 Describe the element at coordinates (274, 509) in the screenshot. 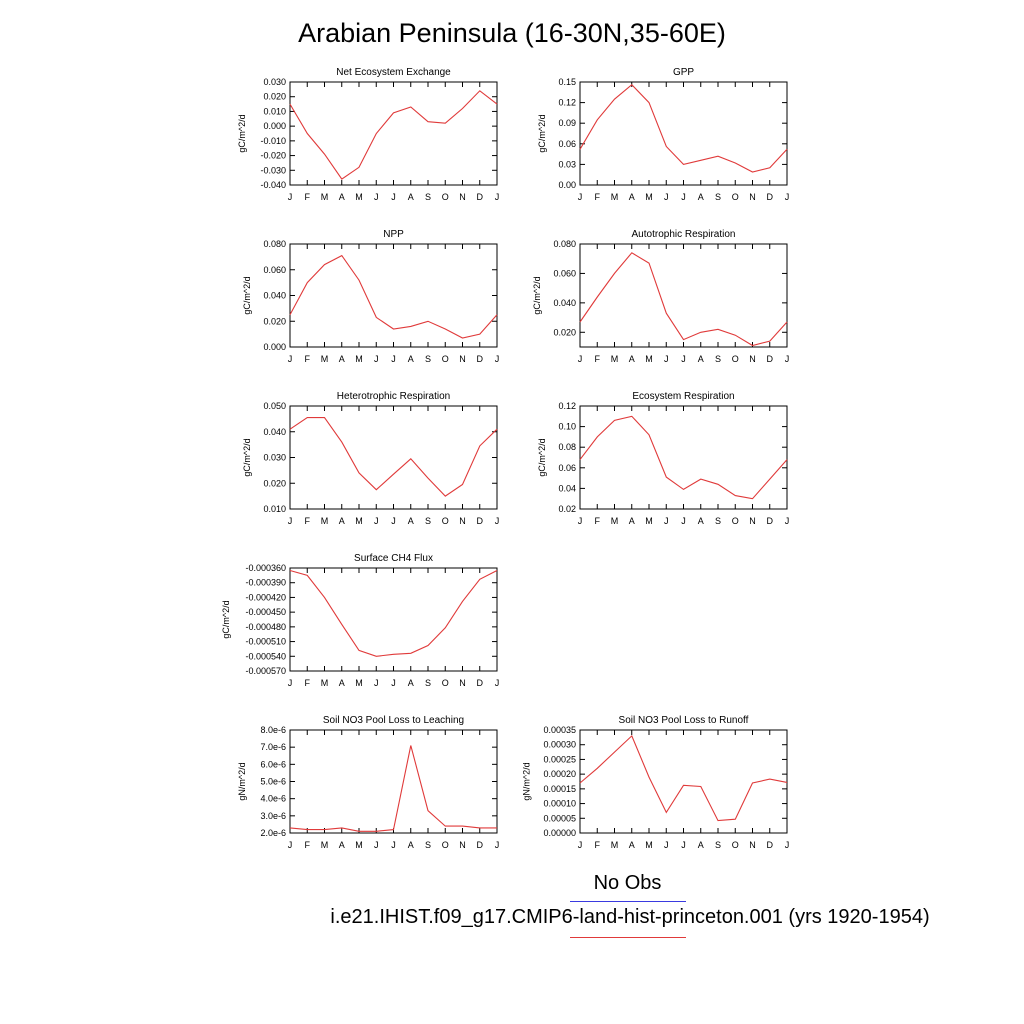

I see `y-tick-label: 0.010` at that location.